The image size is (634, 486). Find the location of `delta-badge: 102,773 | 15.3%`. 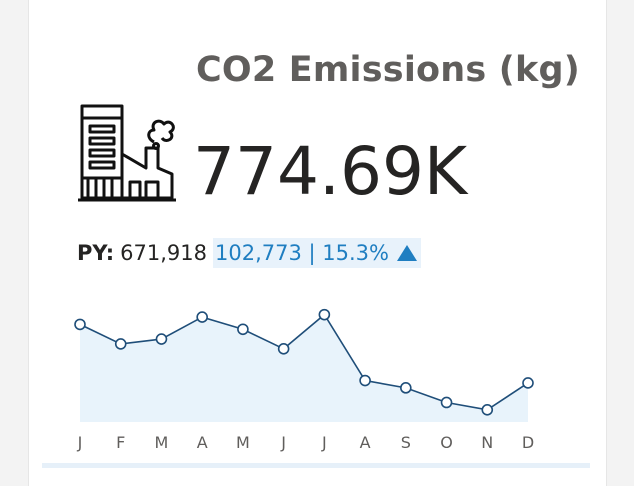

delta-badge: 102,773 | 15.3% is located at coordinates (317, 253).